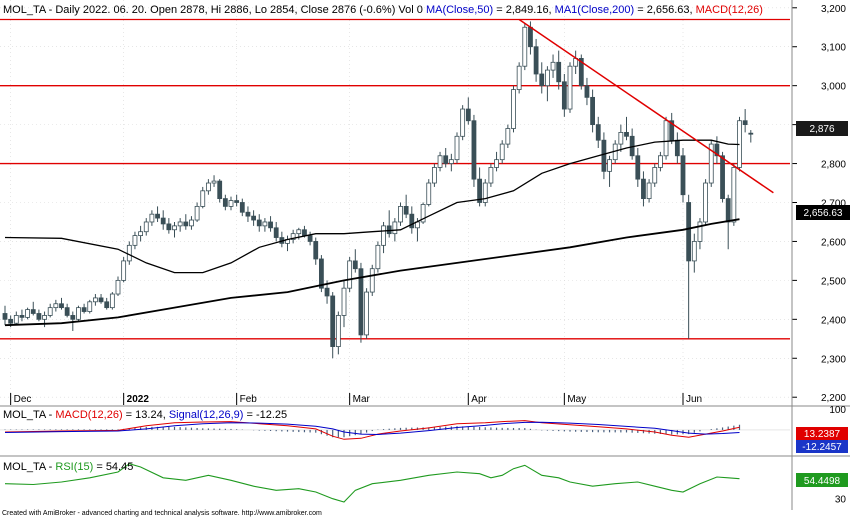 The width and height of the screenshot is (850, 520). I want to click on signal-tag-text: -12.2457, so click(822, 447).